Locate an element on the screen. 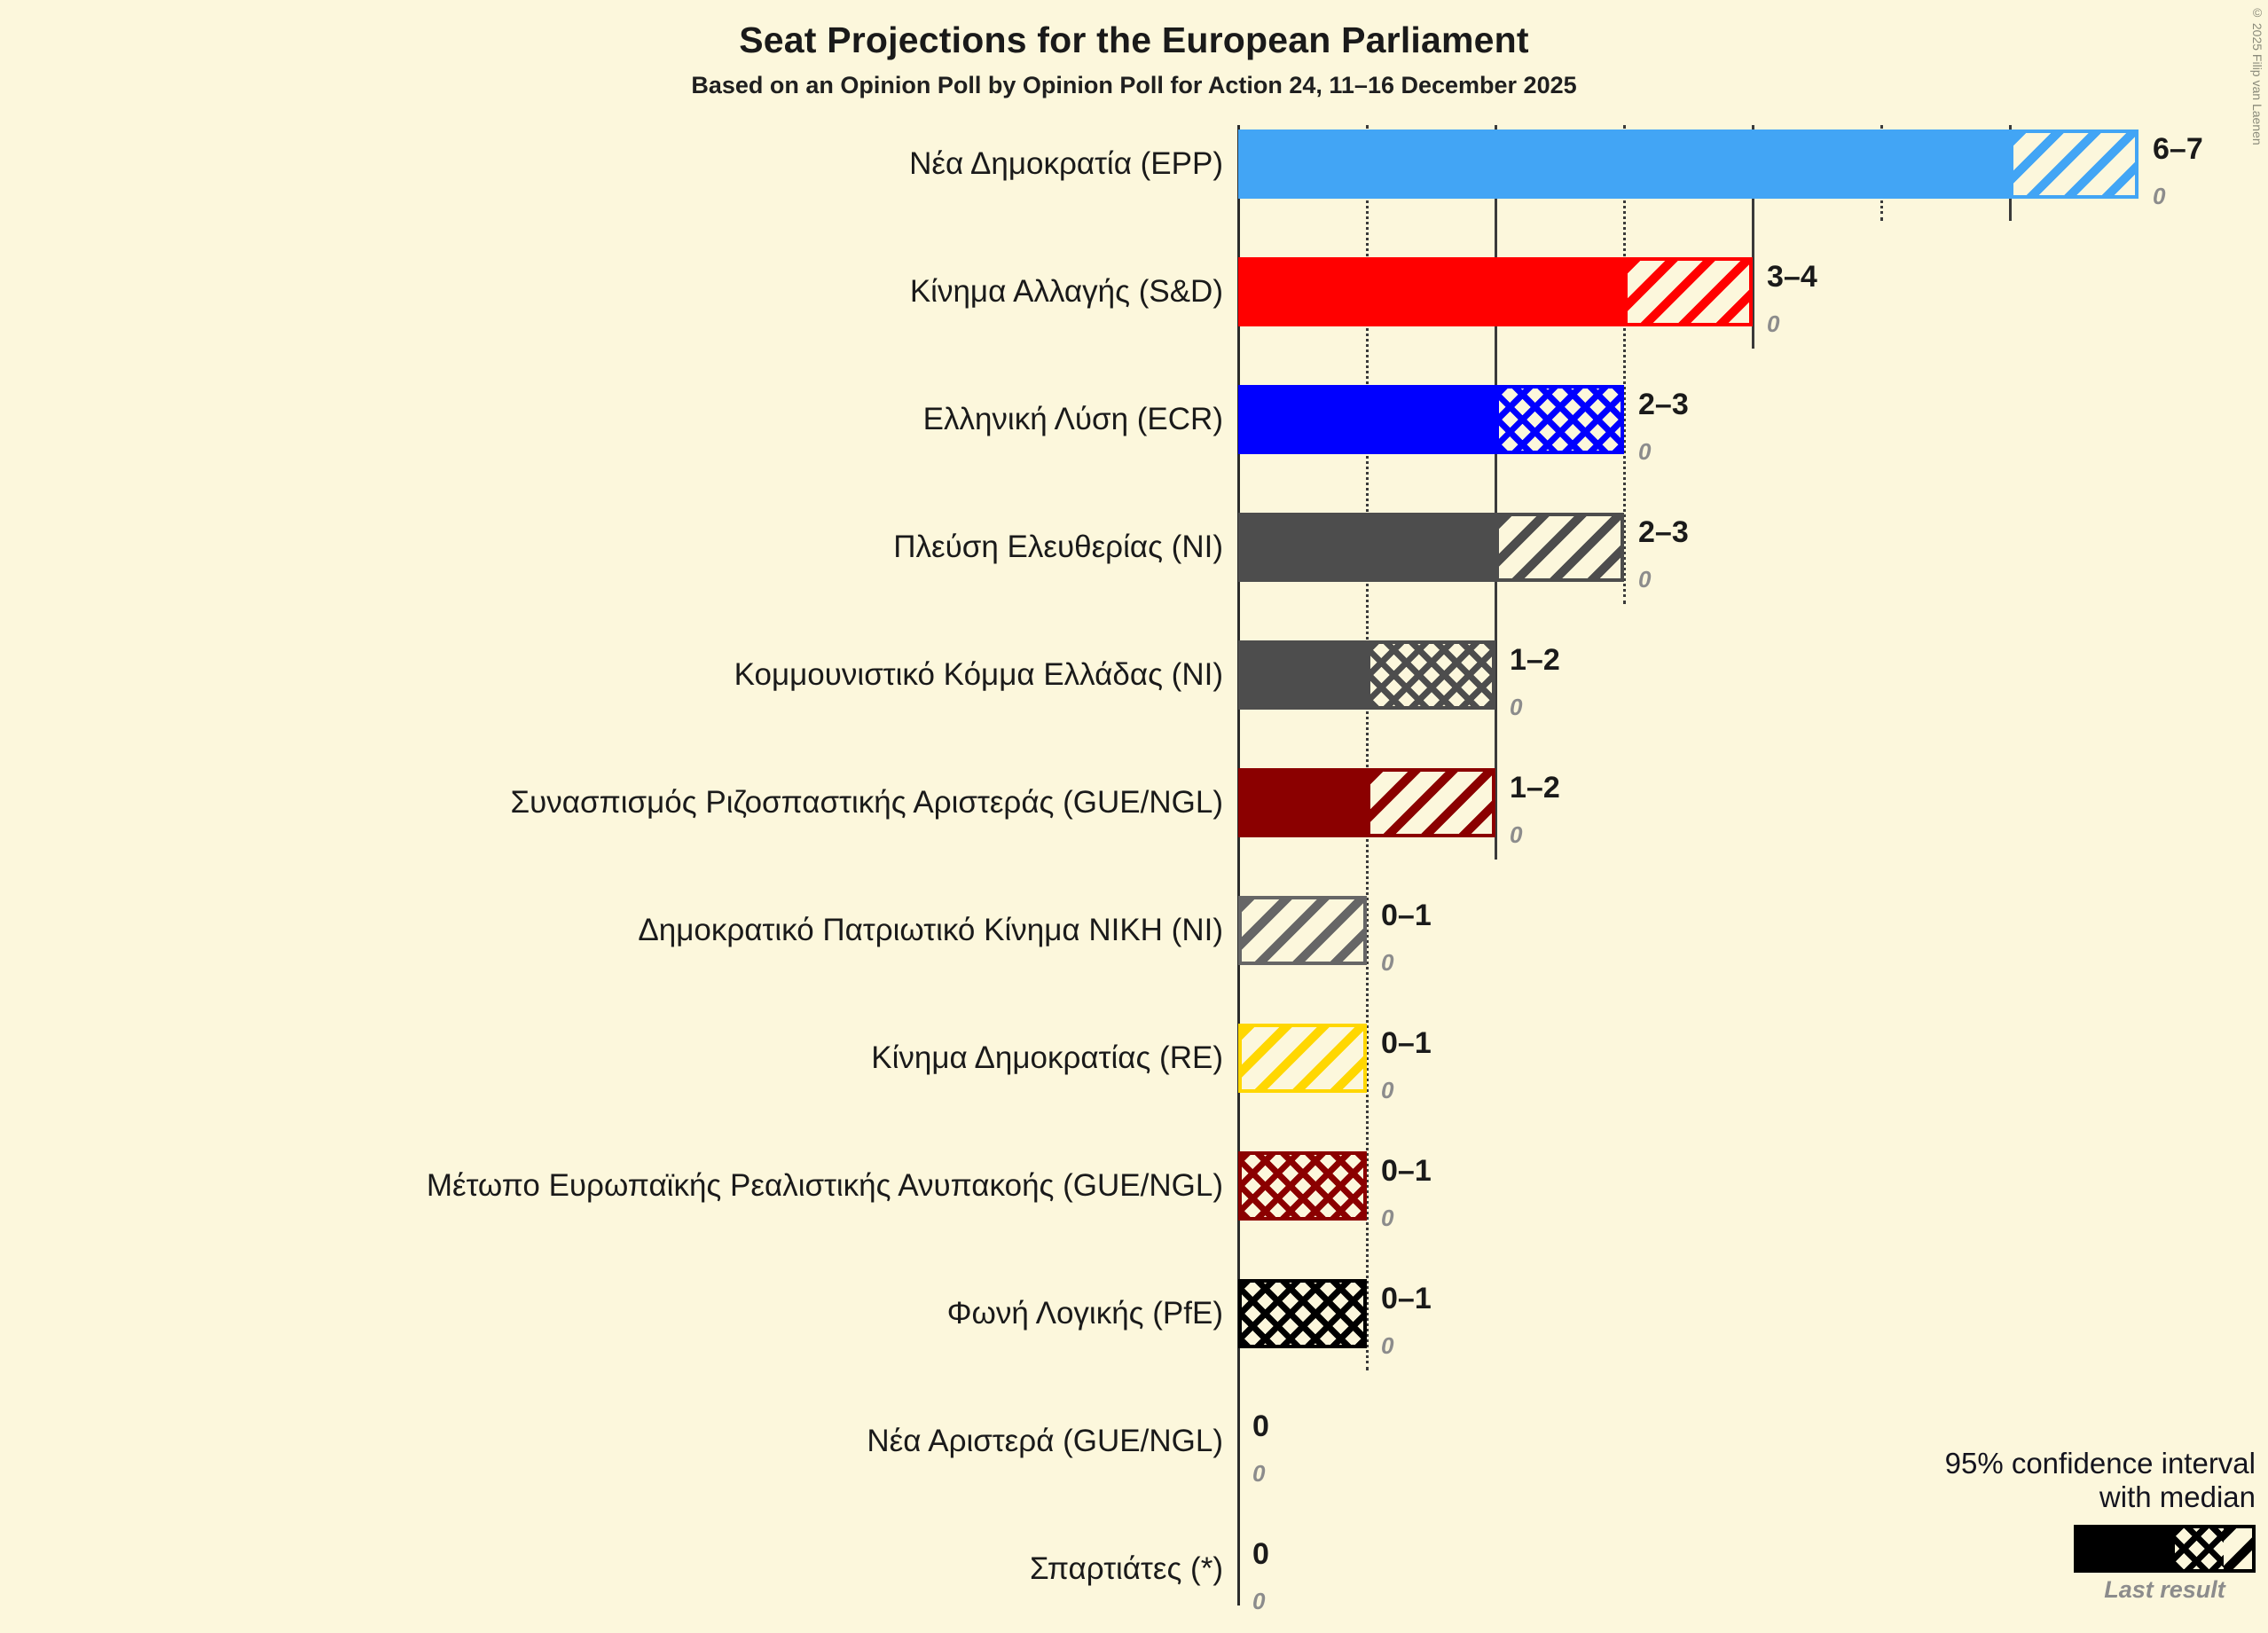 Image resolution: width=2268 pixels, height=1633 pixels. chart-row: Νέα Δημοκρατία (EPP) 6–7 0 is located at coordinates (1134, 164).